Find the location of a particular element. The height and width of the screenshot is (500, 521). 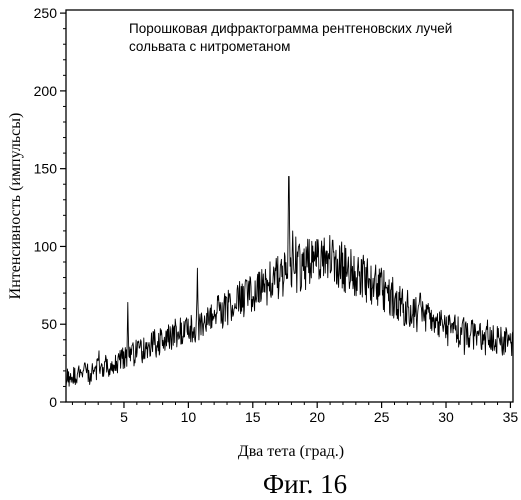

figure-label: Фиг. 16 is located at coordinates (305, 484).